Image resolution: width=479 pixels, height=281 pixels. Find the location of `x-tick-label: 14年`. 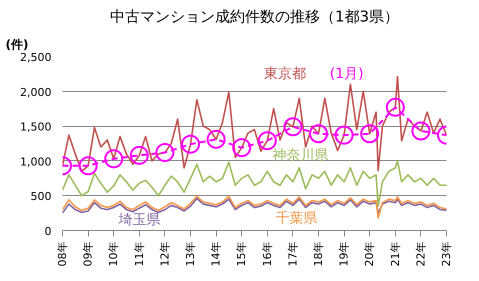

x-tick-label: 14年 is located at coordinates (216, 253).